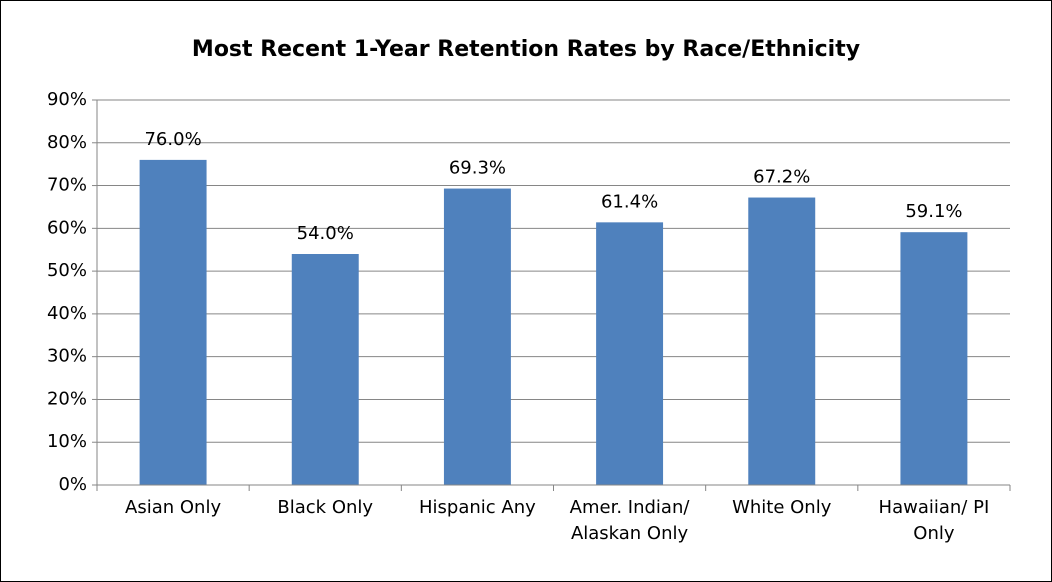 The height and width of the screenshot is (582, 1052). Describe the element at coordinates (67, 270) in the screenshot. I see `y-tick-label: 50%` at that location.